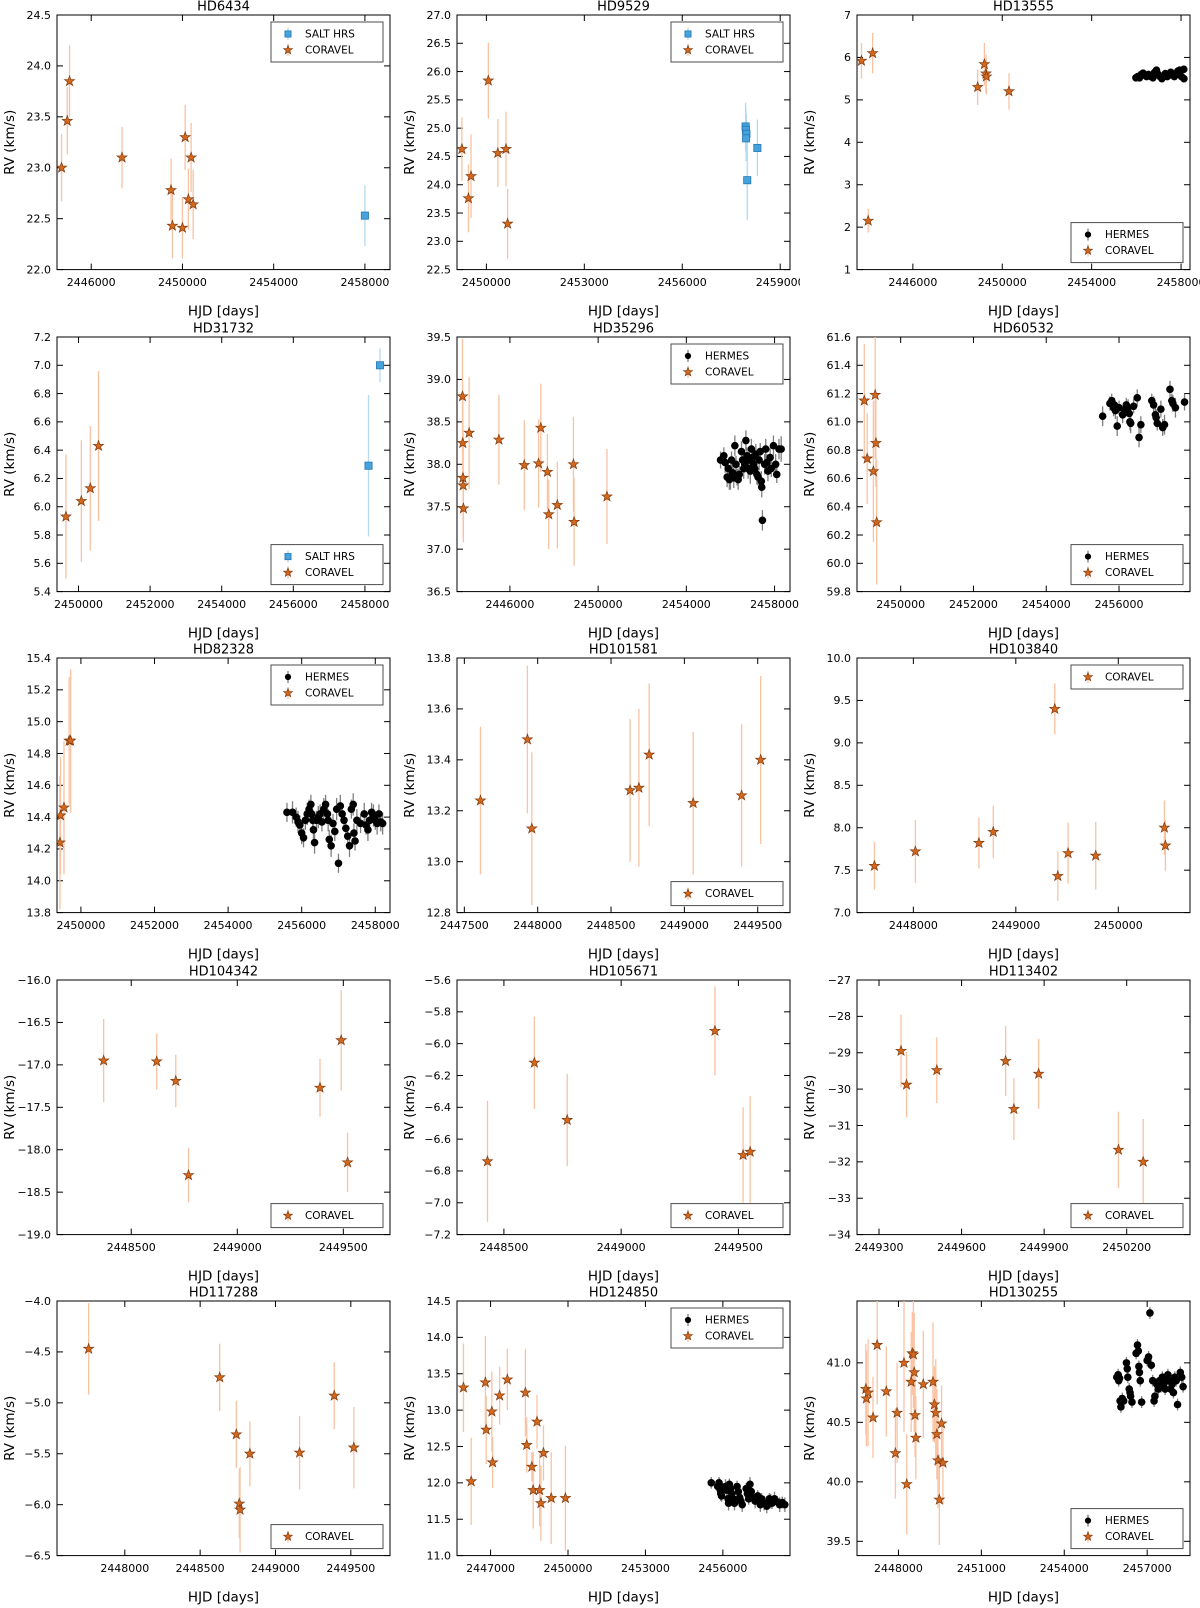 The height and width of the screenshot is (1608, 1200). Describe the element at coordinates (42, 336) in the screenshot. I see `svg-text: 7.2` at that location.